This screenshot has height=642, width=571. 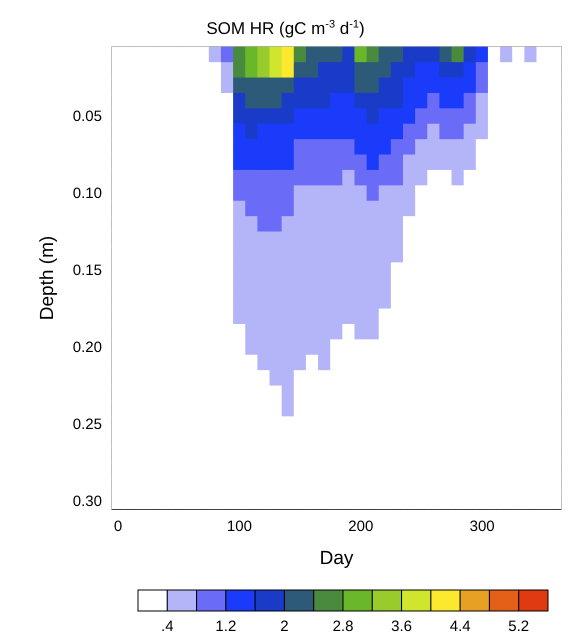 I want to click on y-tick-label: 0.10, so click(x=87, y=193).